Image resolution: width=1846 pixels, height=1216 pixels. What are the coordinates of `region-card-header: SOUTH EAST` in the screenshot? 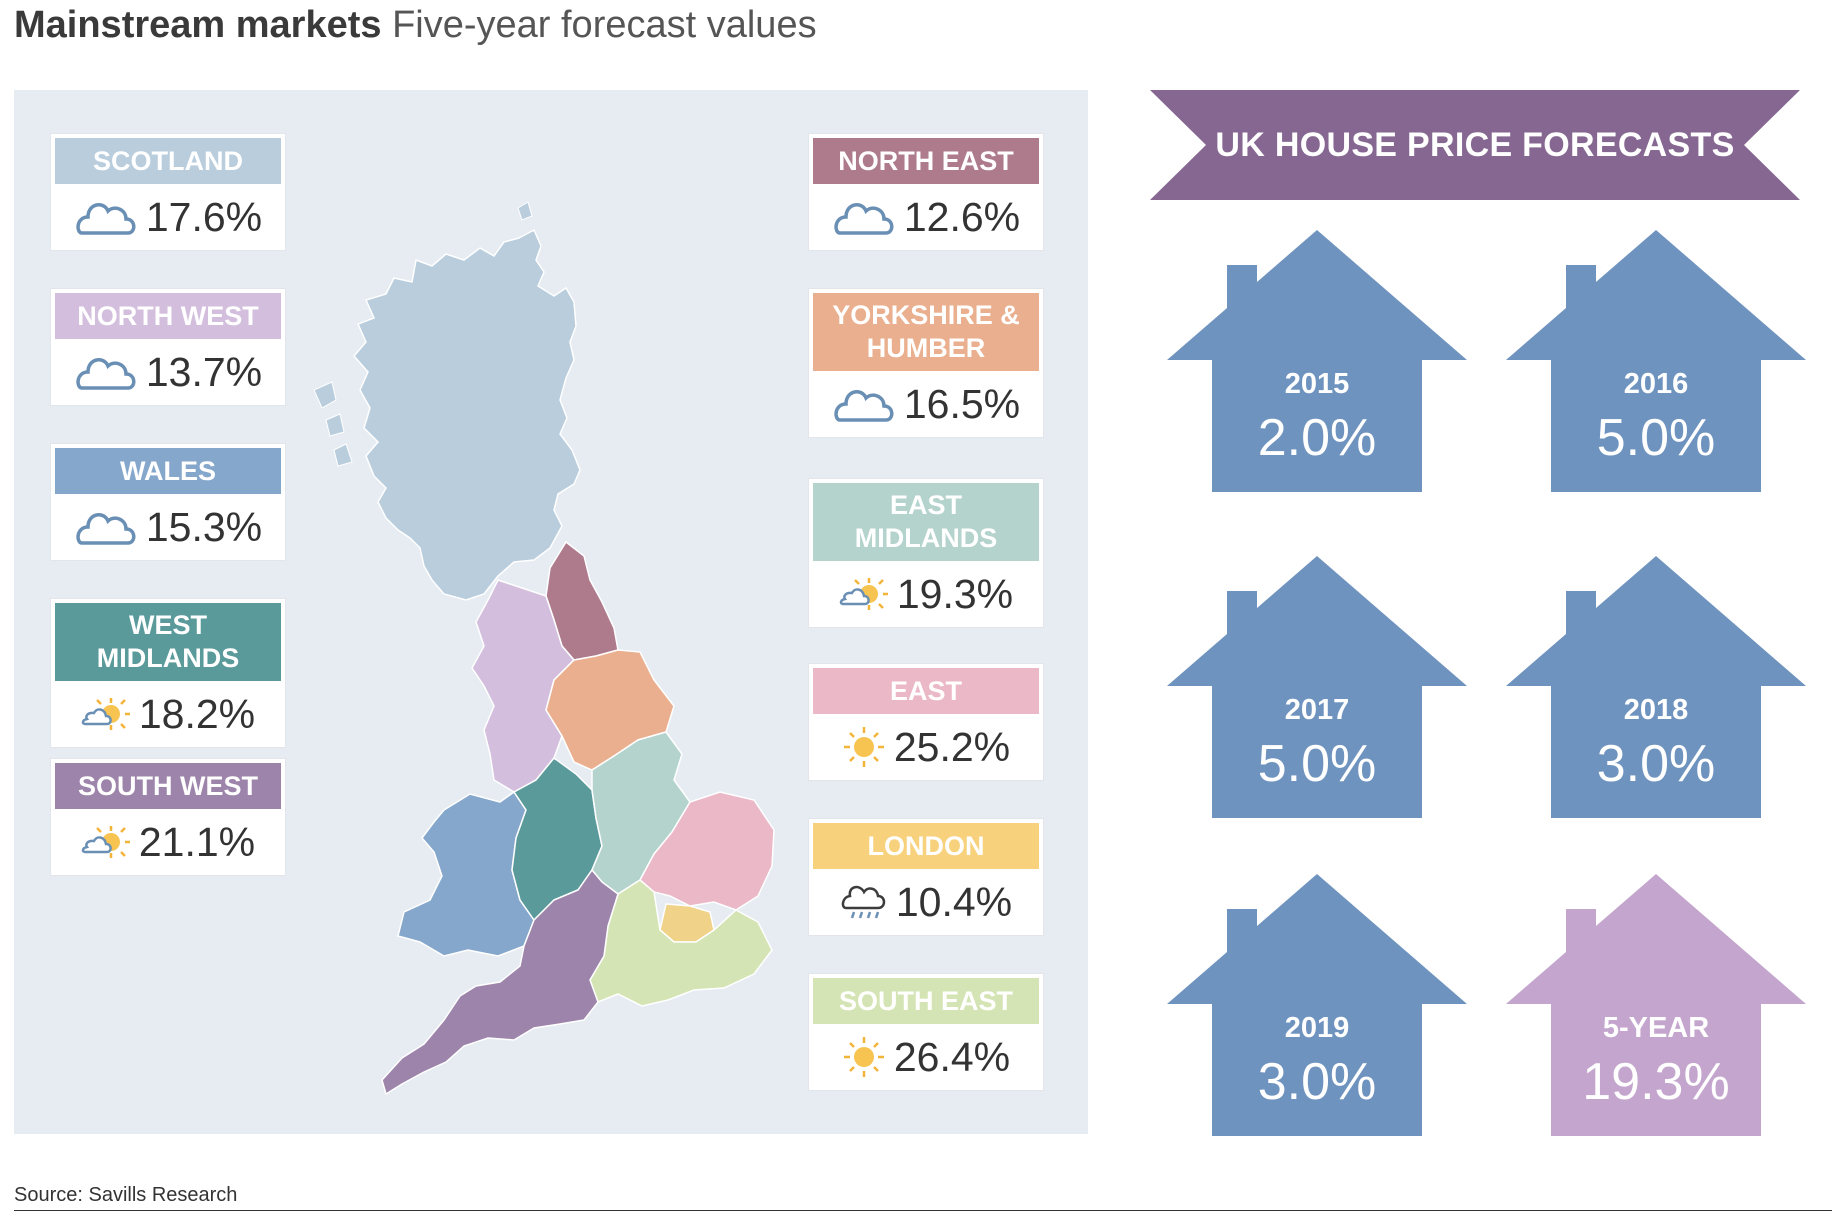 It's located at (926, 1001).